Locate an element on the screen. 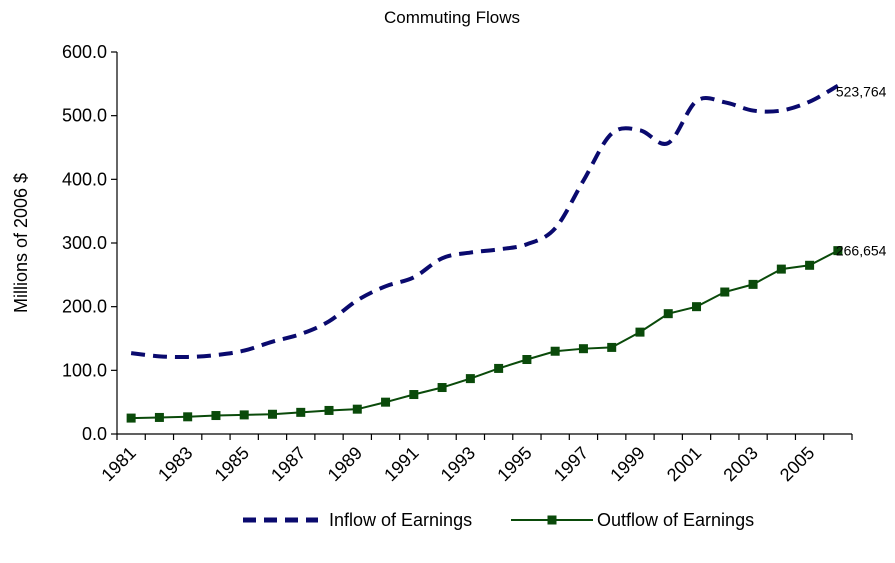 This screenshot has width=895, height=563. x-tick-label: 1987 is located at coordinates (288, 464).